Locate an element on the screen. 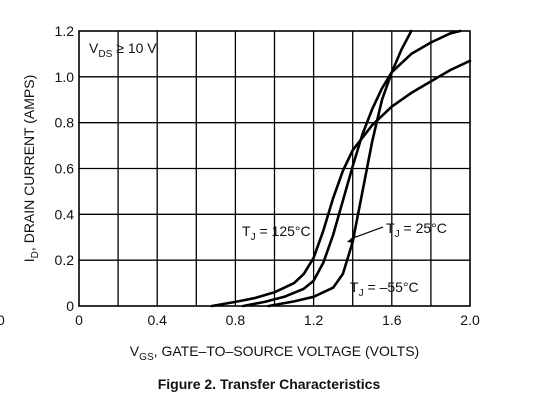  y-tick-label: 0.6 is located at coordinates (65, 169).